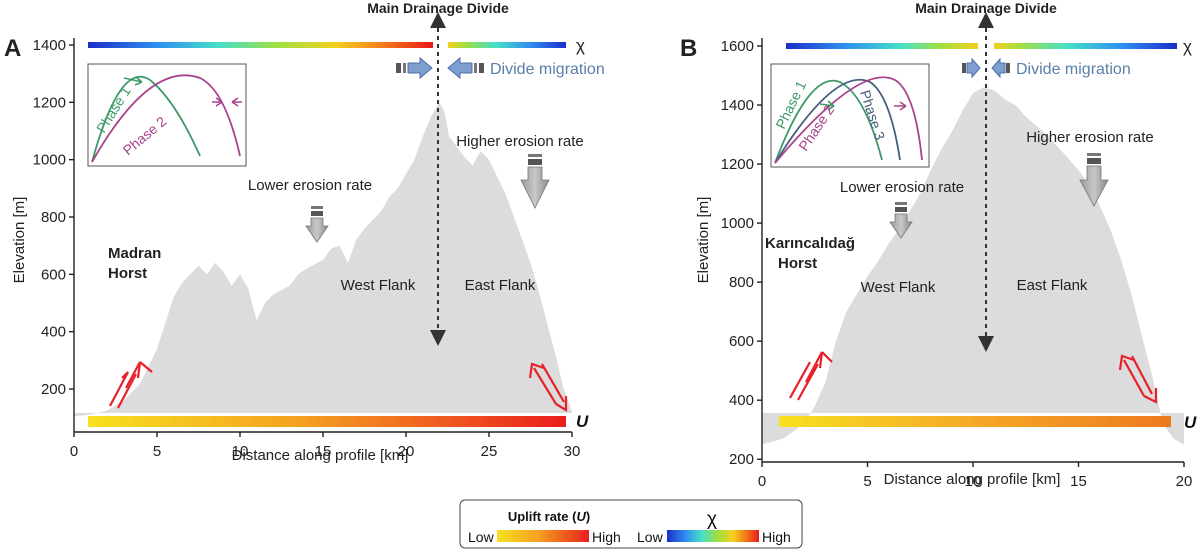 The height and width of the screenshot is (557, 1200). Describe the element at coordinates (489, 451) in the screenshot. I see `x-tick-label: 25` at that location.